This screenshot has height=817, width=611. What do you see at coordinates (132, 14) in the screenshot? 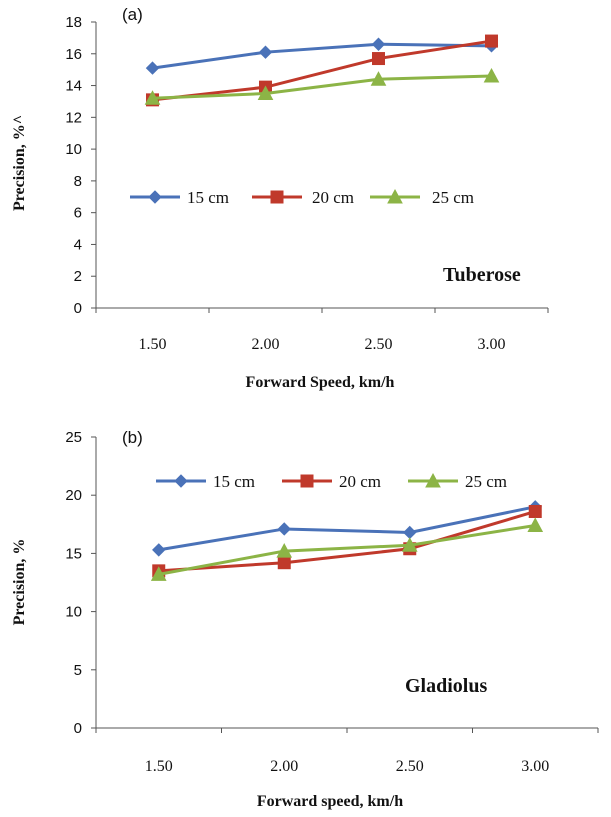
I see `panel-a-label: (a)` at bounding box center [132, 14].